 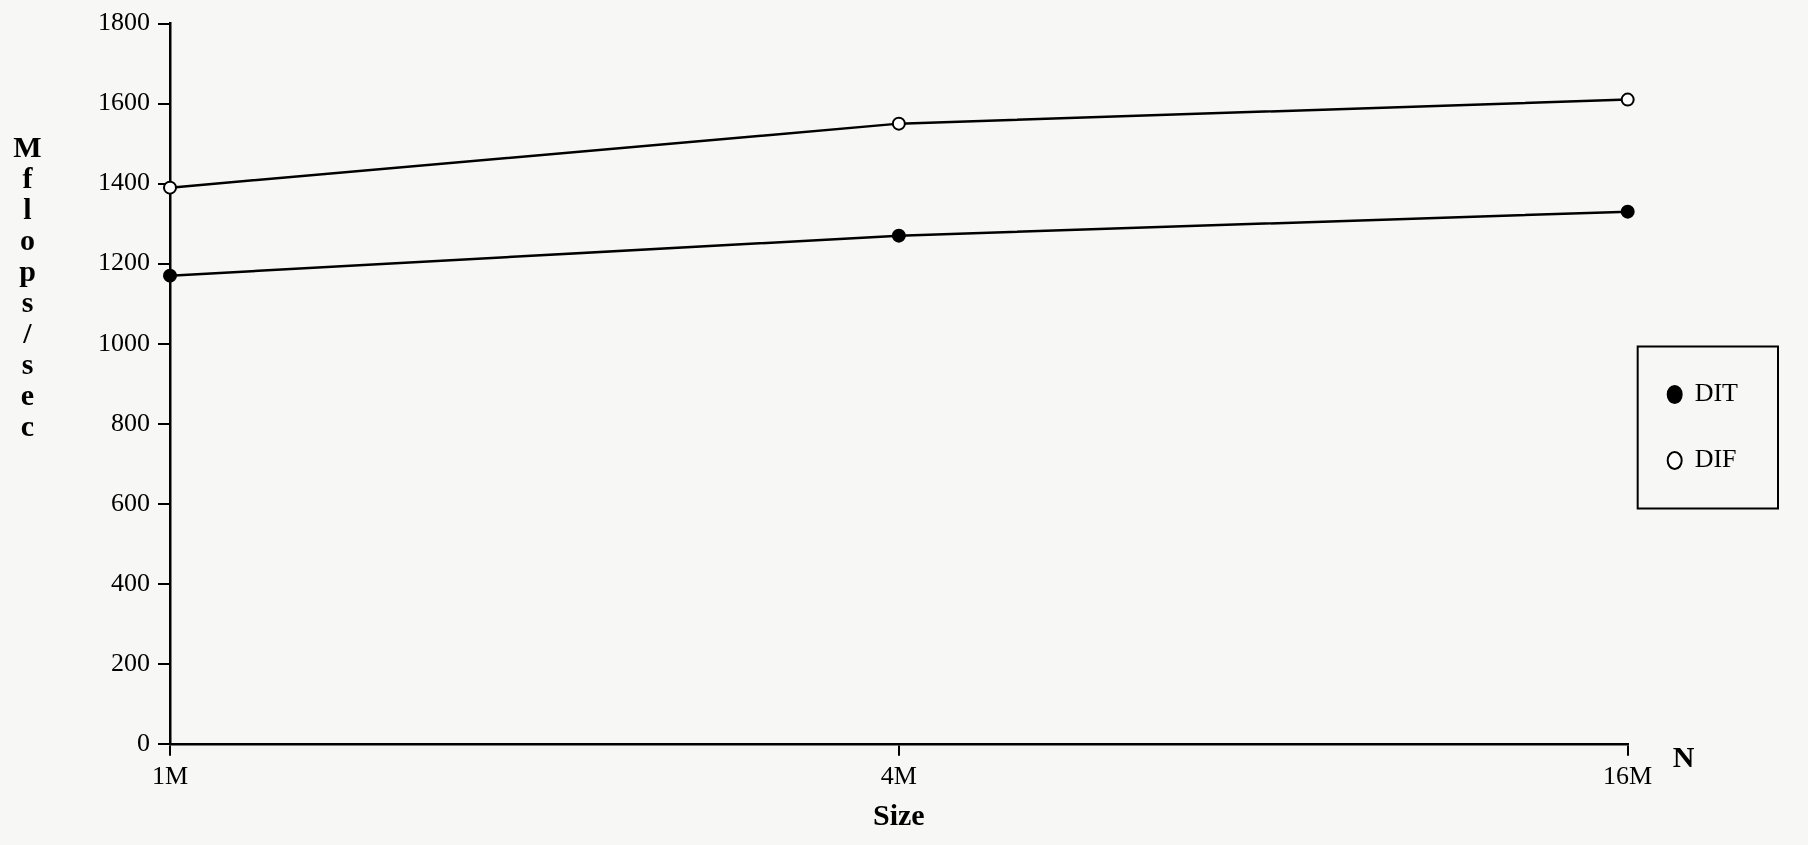 I want to click on legend-label: DIT, so click(x=1716, y=393).